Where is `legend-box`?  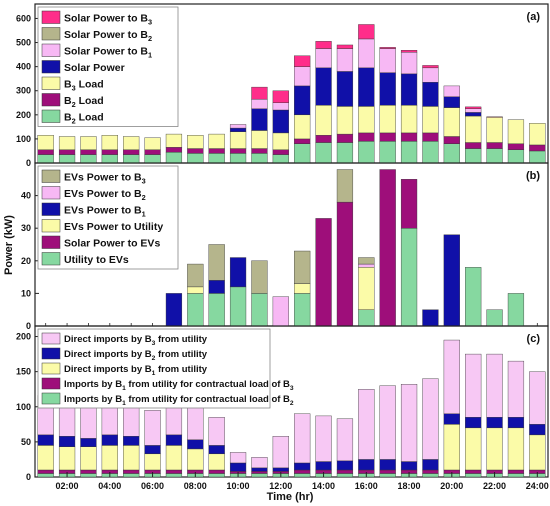
legend-box is located at coordinates (154, 368).